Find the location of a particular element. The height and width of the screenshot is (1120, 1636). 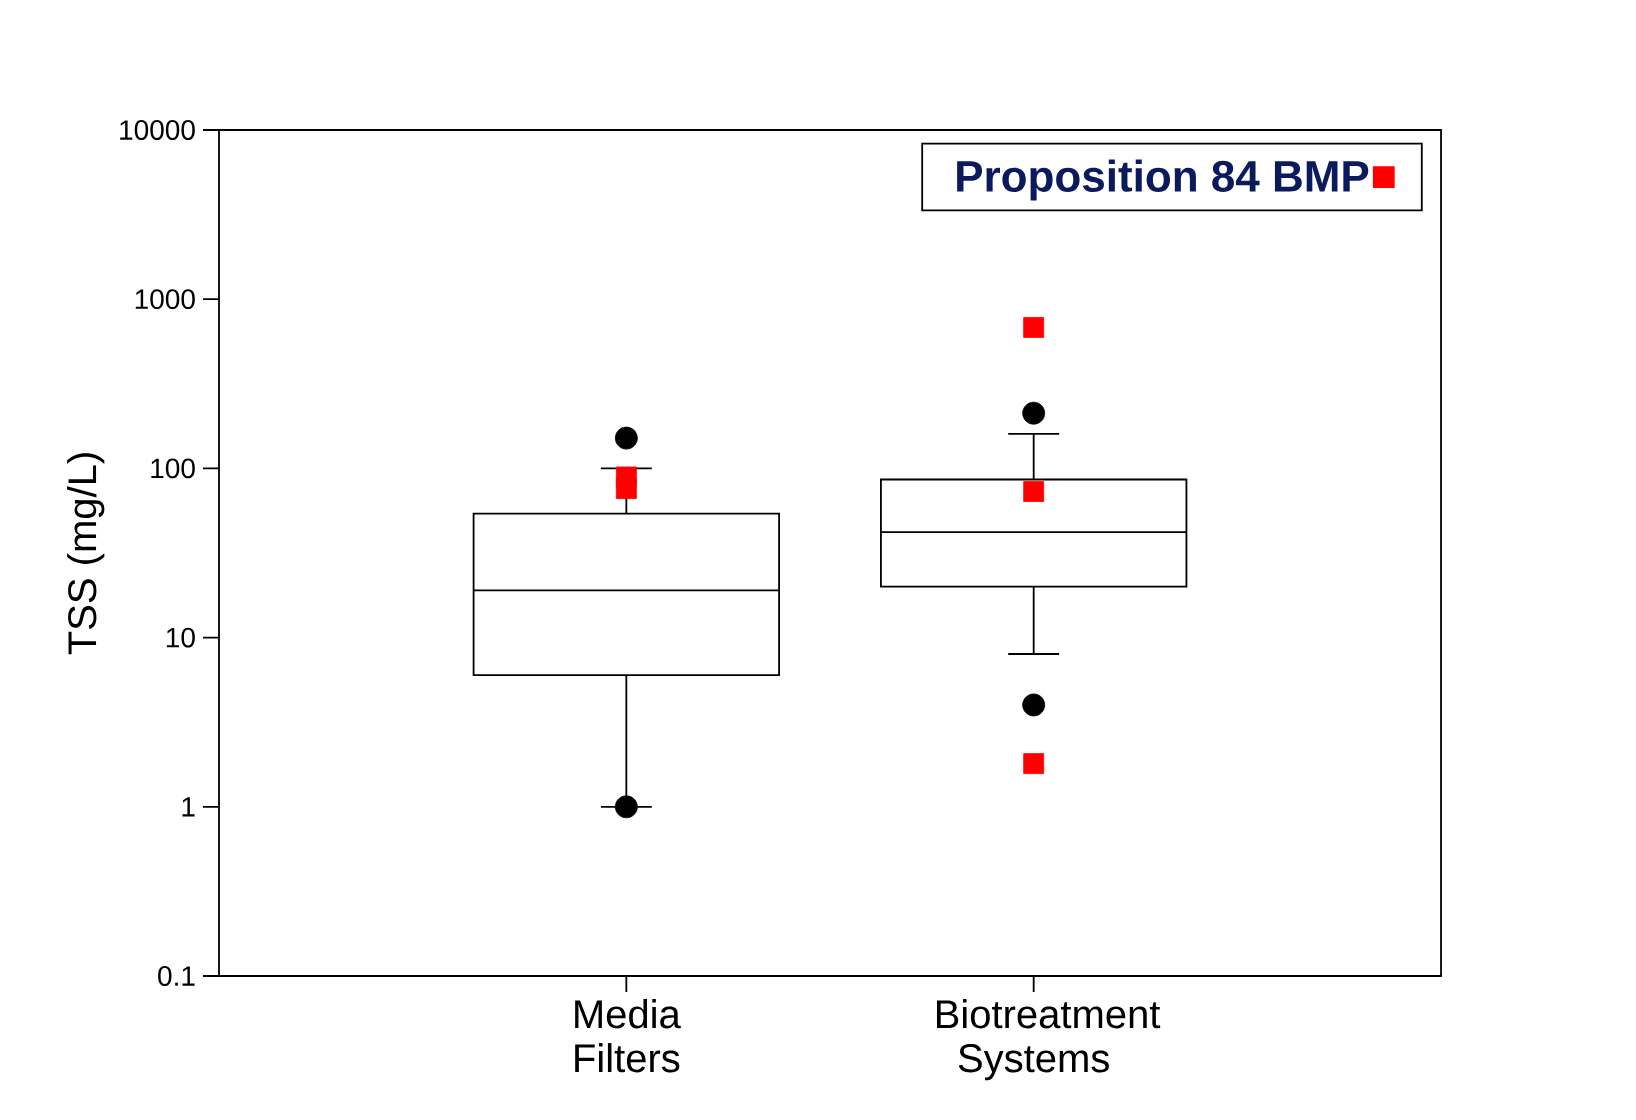

y-tick-label: 100 is located at coordinates (173, 468).